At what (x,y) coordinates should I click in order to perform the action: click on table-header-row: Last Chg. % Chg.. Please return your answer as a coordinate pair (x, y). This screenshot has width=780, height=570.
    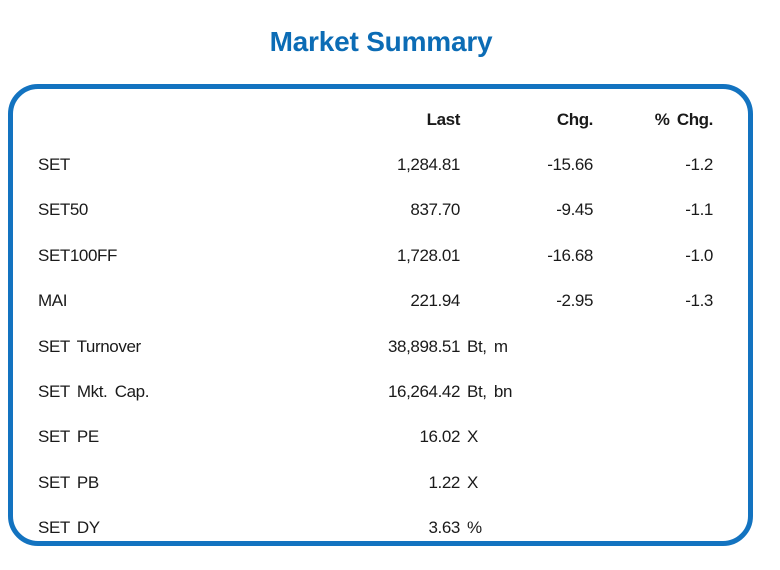
    Looking at the image, I should click on (393, 119).